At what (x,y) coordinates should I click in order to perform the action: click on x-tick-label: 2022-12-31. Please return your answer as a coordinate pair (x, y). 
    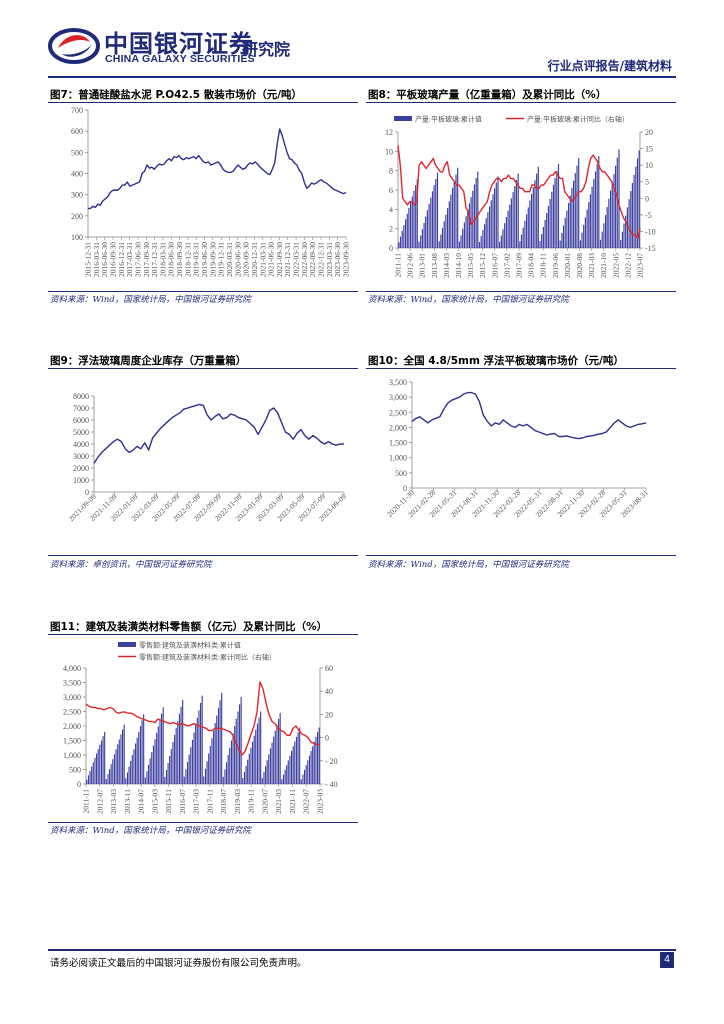
    Looking at the image, I should click on (321, 259).